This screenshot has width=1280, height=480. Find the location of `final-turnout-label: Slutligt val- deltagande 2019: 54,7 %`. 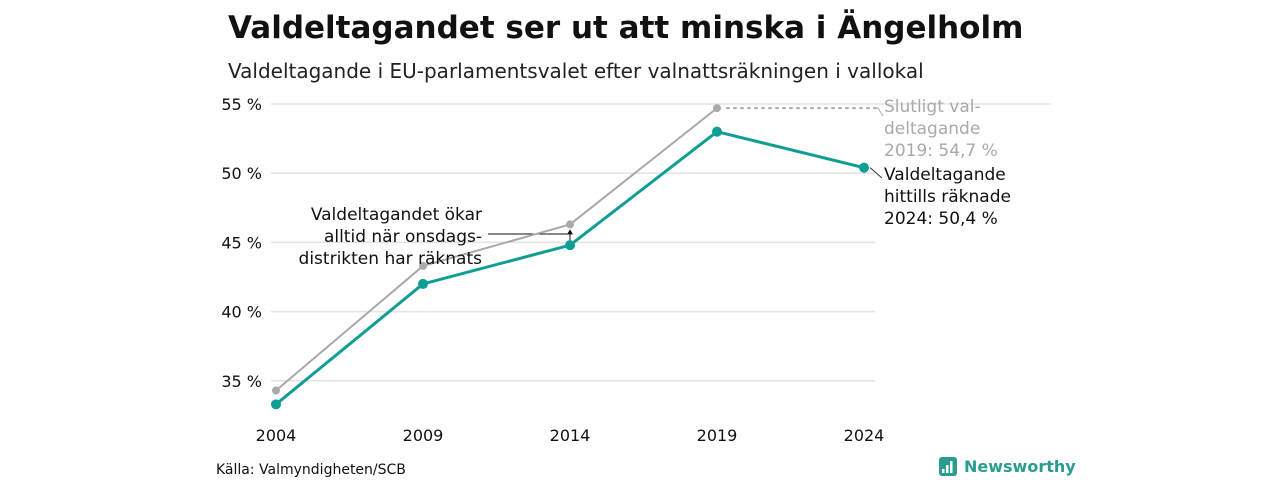

final-turnout-label: Slutligt val- deltagande 2019: 54,7 % is located at coordinates (941, 129).